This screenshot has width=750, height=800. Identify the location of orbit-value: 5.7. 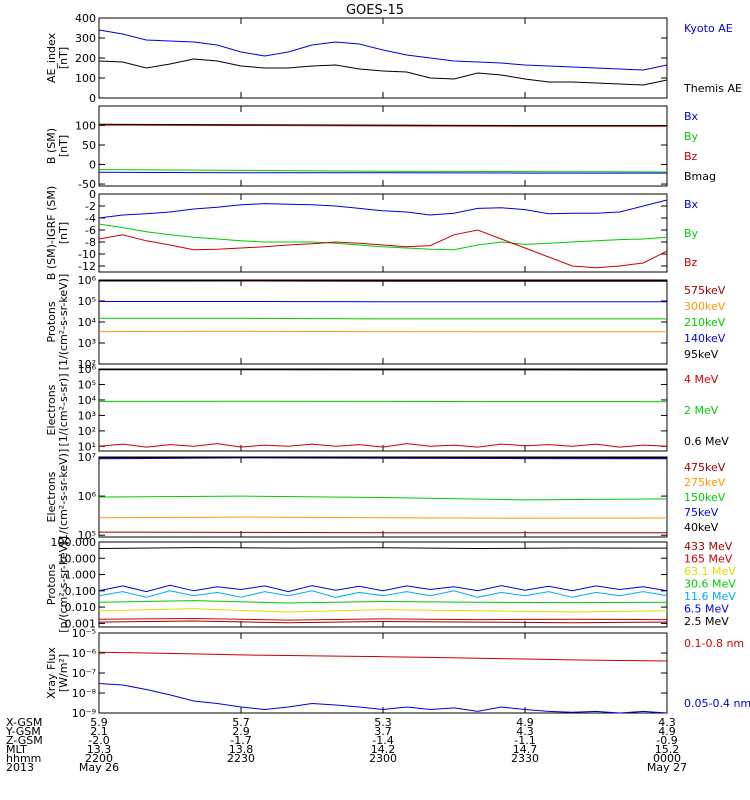
(241, 722).